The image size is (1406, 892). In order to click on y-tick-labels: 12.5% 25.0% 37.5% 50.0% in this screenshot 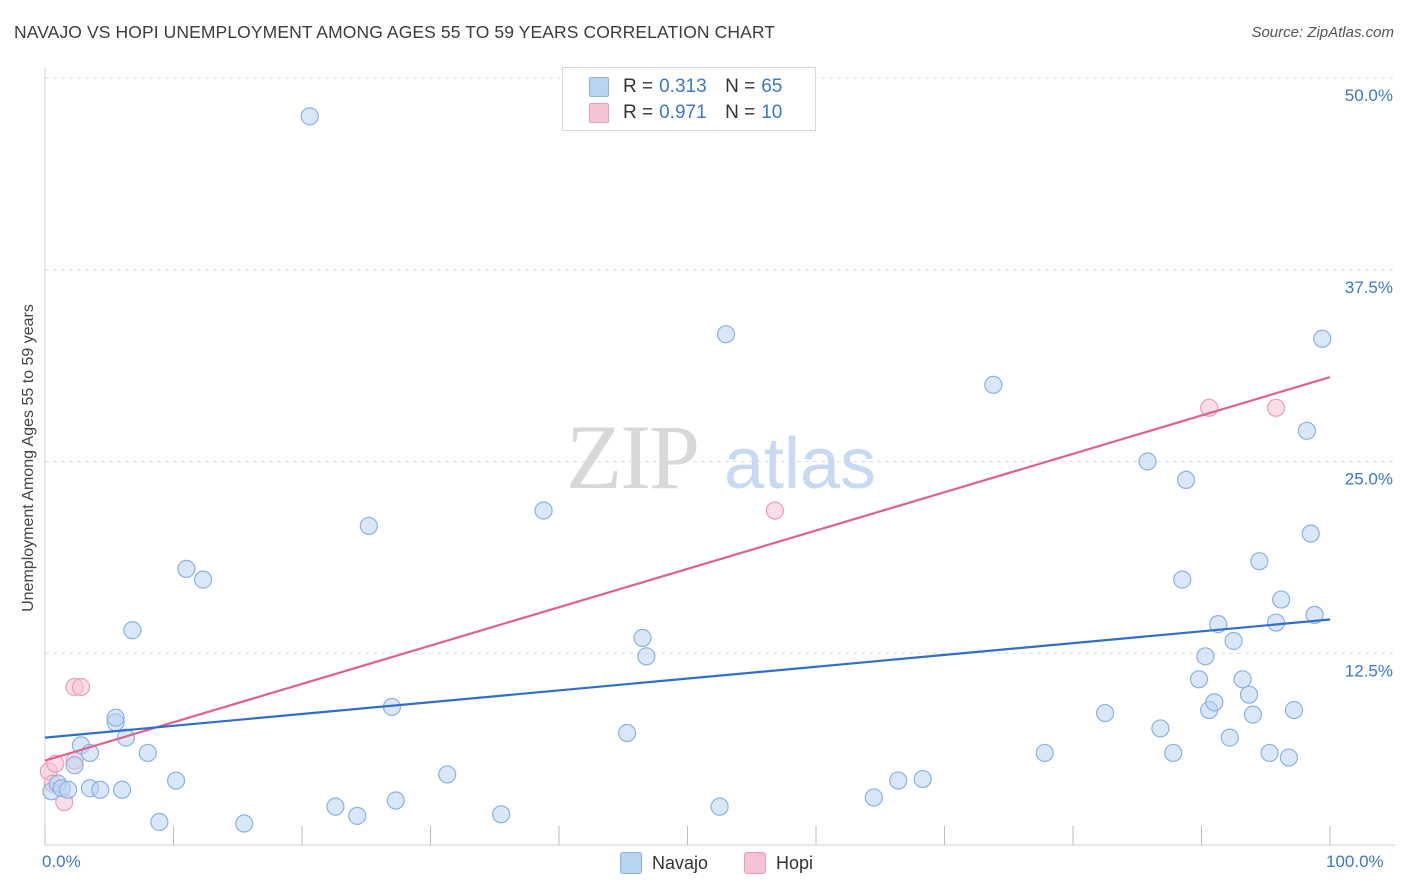, I will do `click(1369, 383)`.